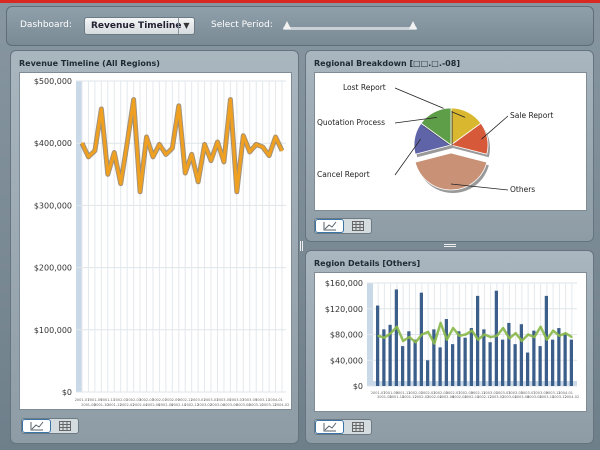 The height and width of the screenshot is (450, 600). What do you see at coordinates (434, 397) in the screenshot?
I see `x-tick-label: 2002-04` at bounding box center [434, 397].